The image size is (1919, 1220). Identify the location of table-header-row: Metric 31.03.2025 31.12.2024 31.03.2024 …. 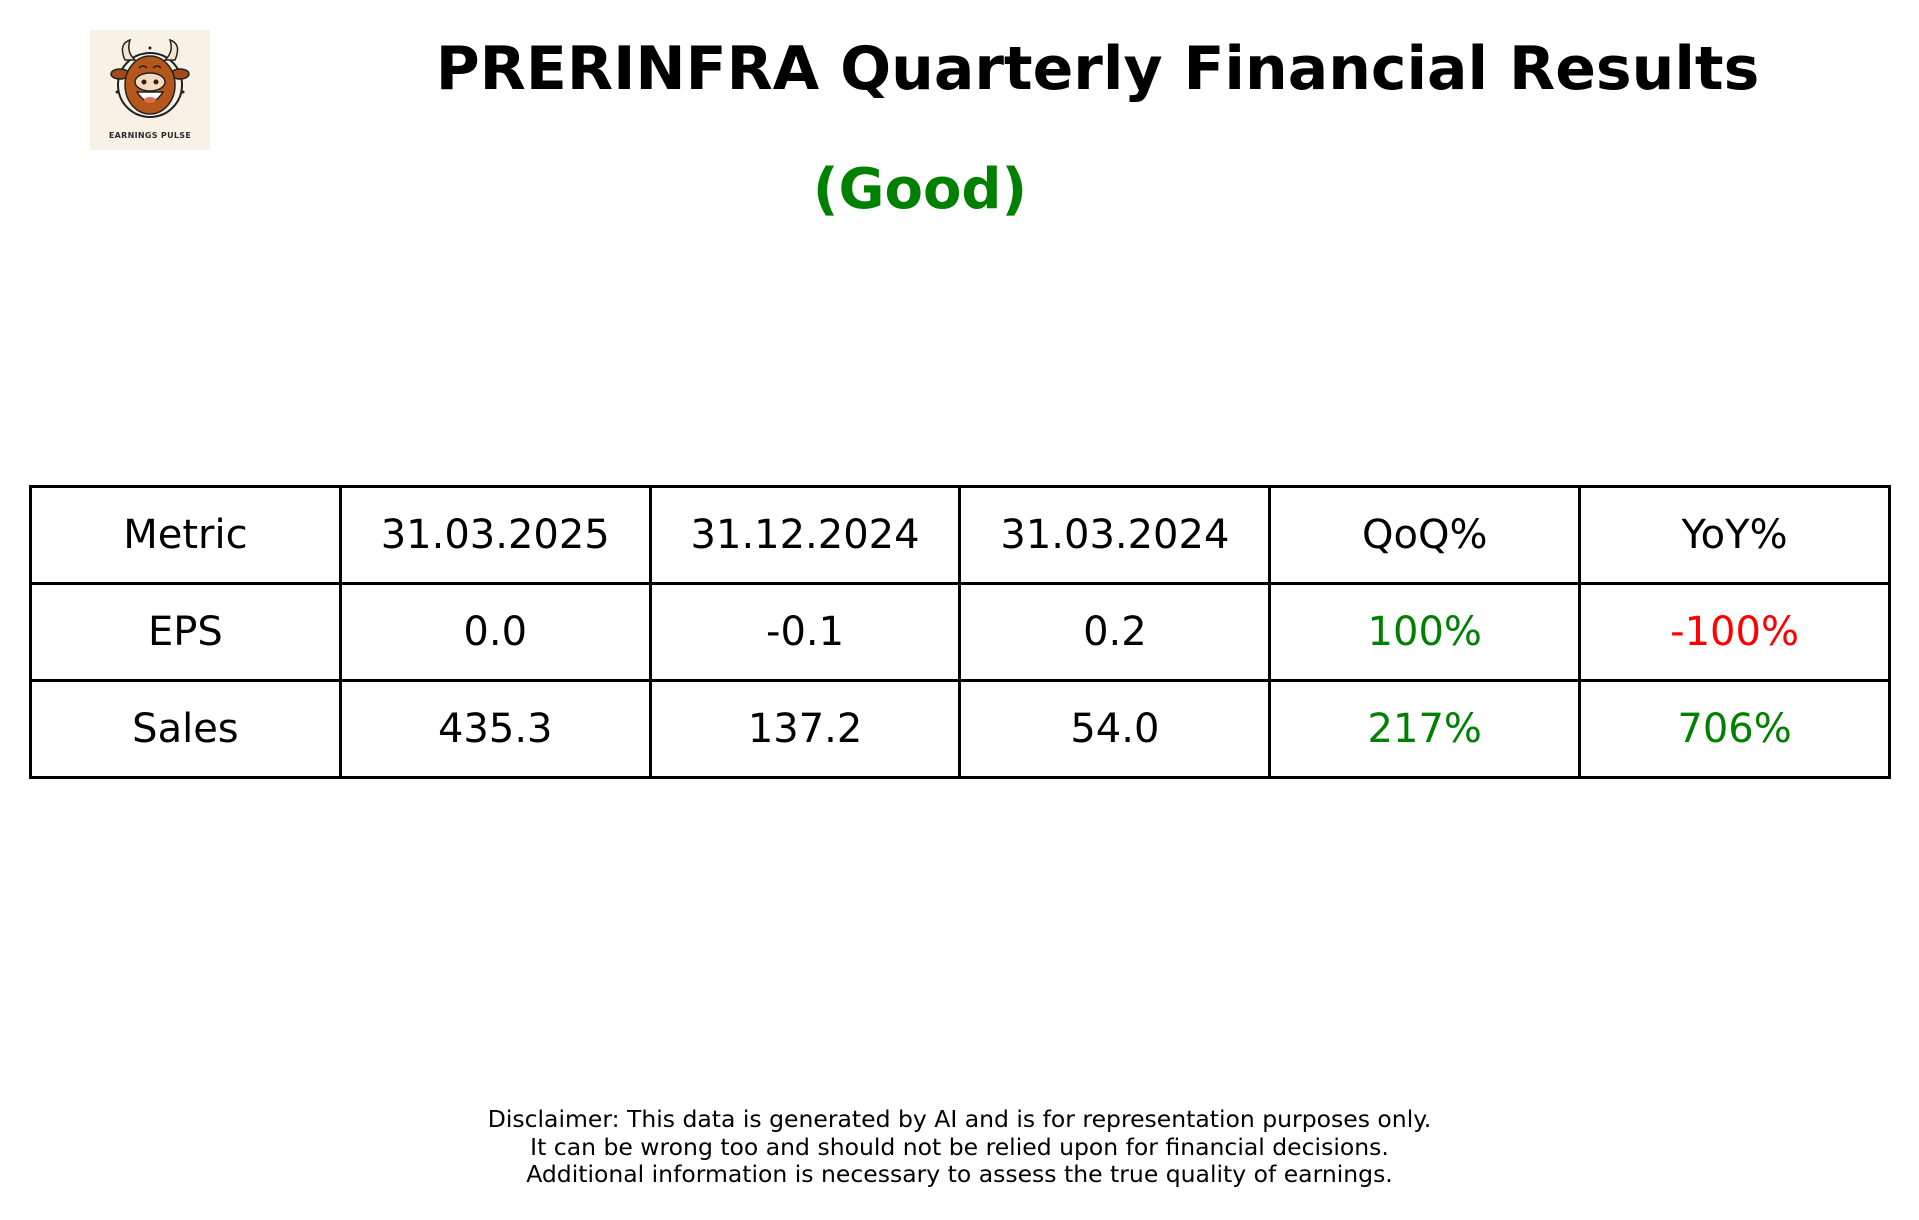
(960, 535).